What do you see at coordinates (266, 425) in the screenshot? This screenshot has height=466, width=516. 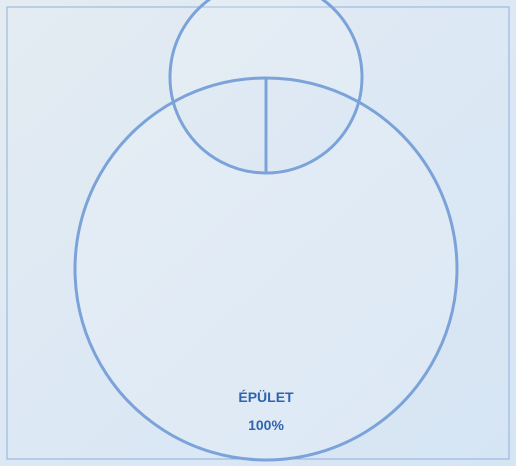 I see `slice-value-label: 100%` at bounding box center [266, 425].